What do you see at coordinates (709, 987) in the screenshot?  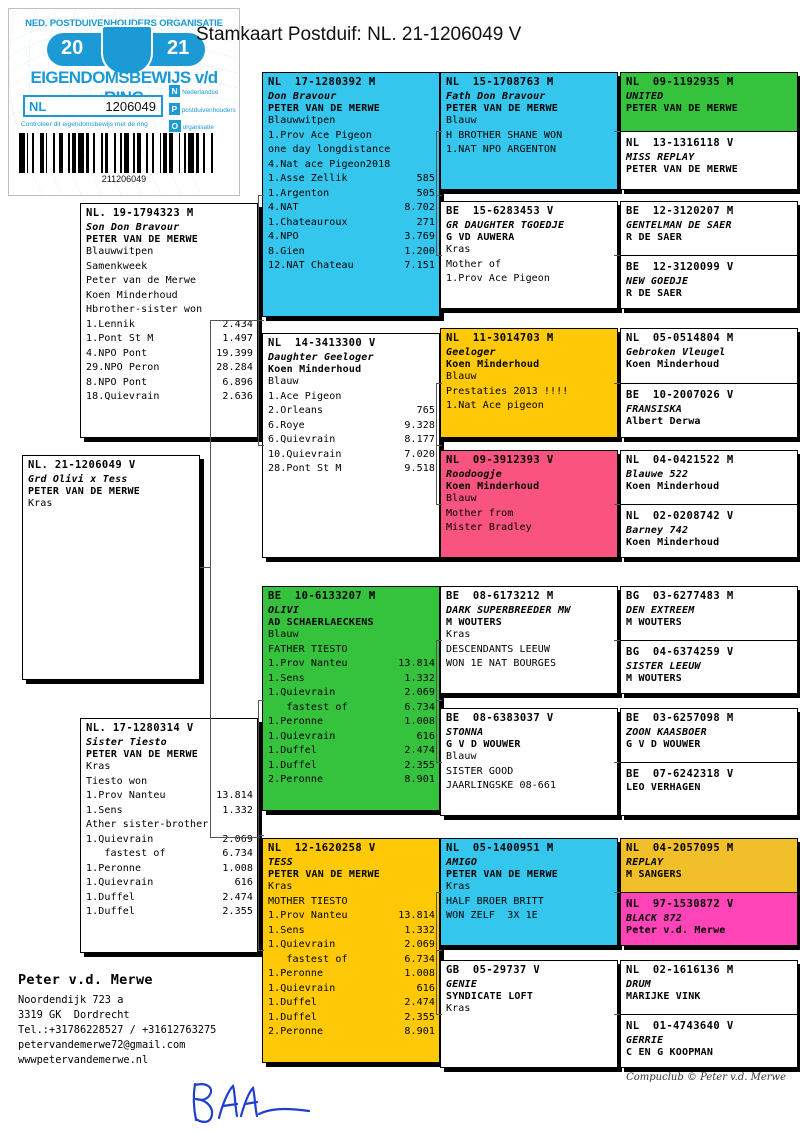 I see `pedigree-card-sire: NL 02-1616136 M DRUM MARIJKE VINK` at bounding box center [709, 987].